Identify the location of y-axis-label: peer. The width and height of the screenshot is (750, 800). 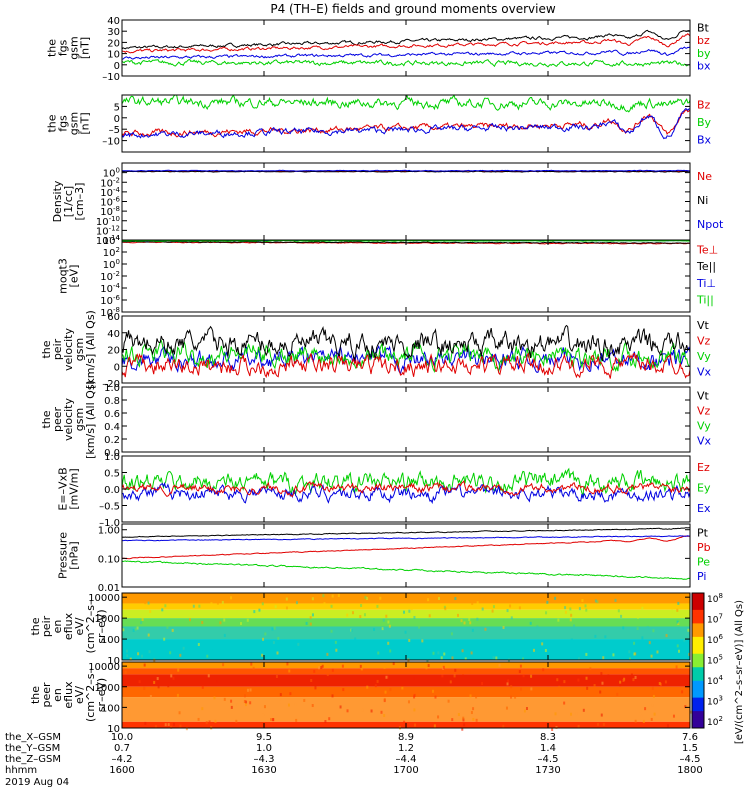
(57, 420).